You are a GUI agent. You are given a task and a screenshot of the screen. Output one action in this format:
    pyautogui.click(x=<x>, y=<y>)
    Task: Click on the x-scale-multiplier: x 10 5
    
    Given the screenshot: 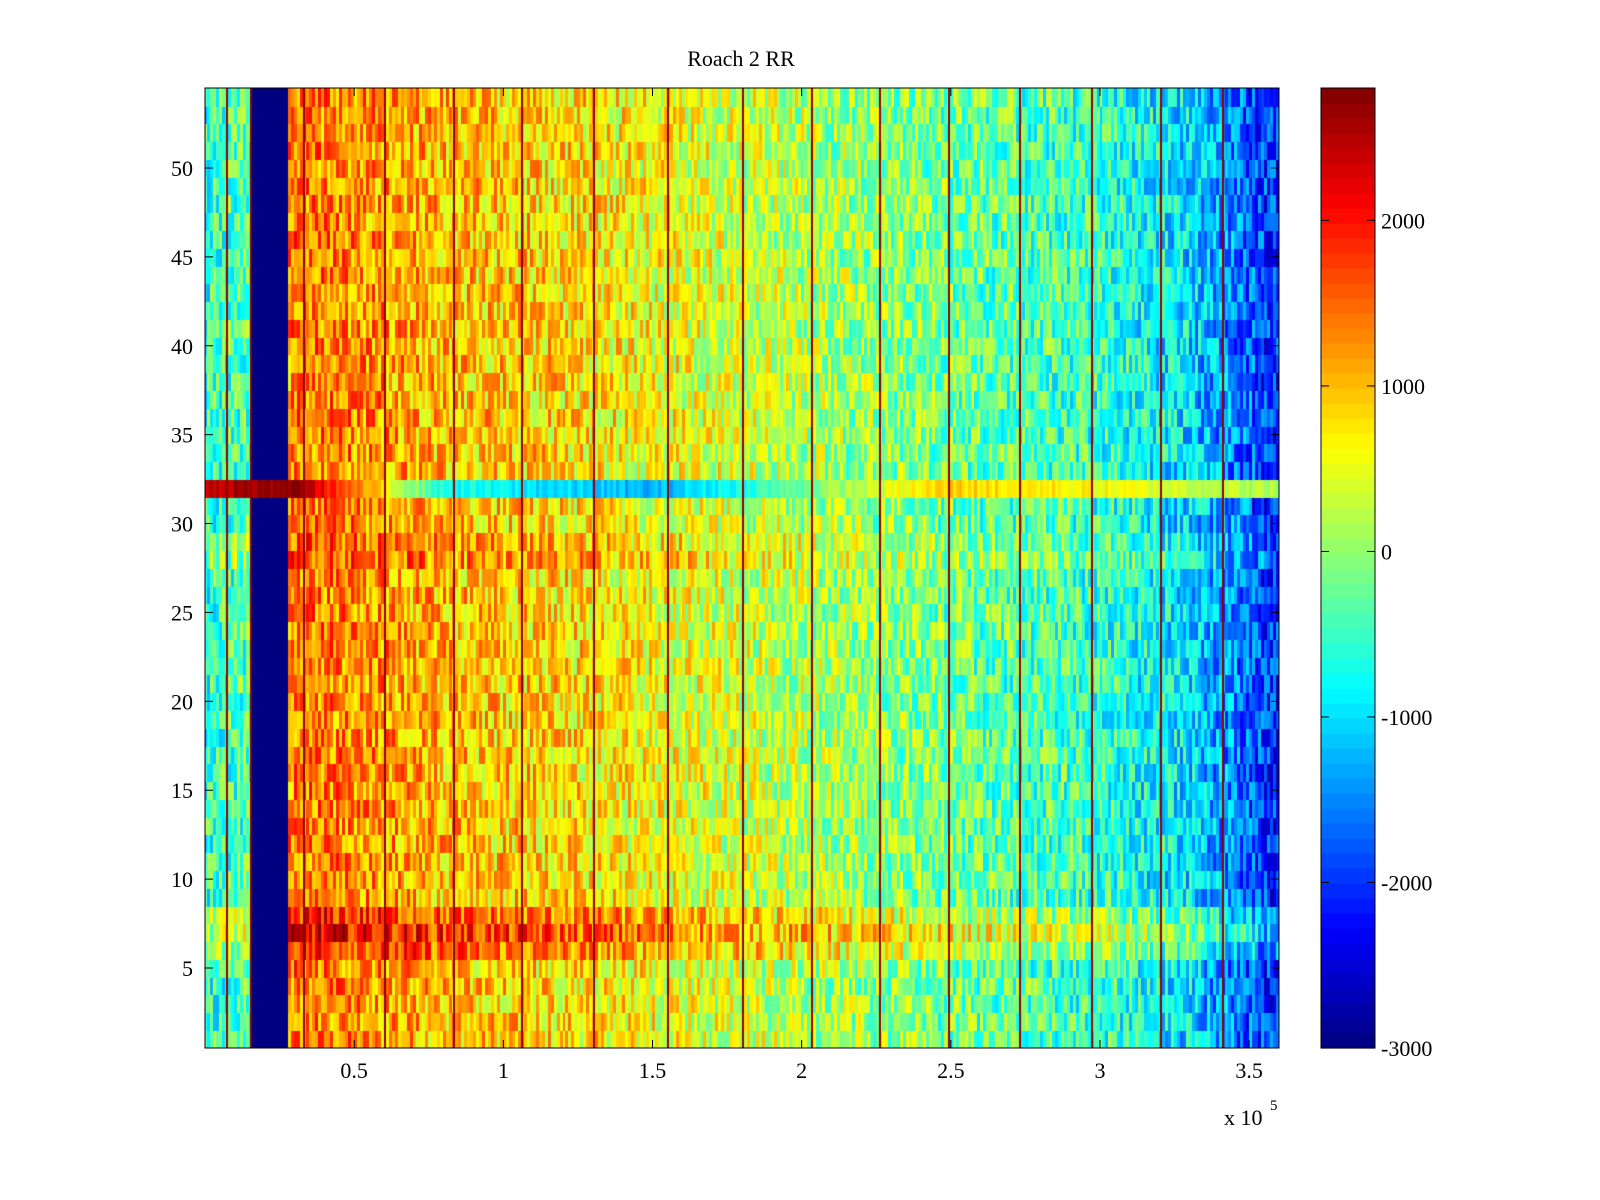 What is the action you would take?
    pyautogui.click(x=1251, y=1114)
    